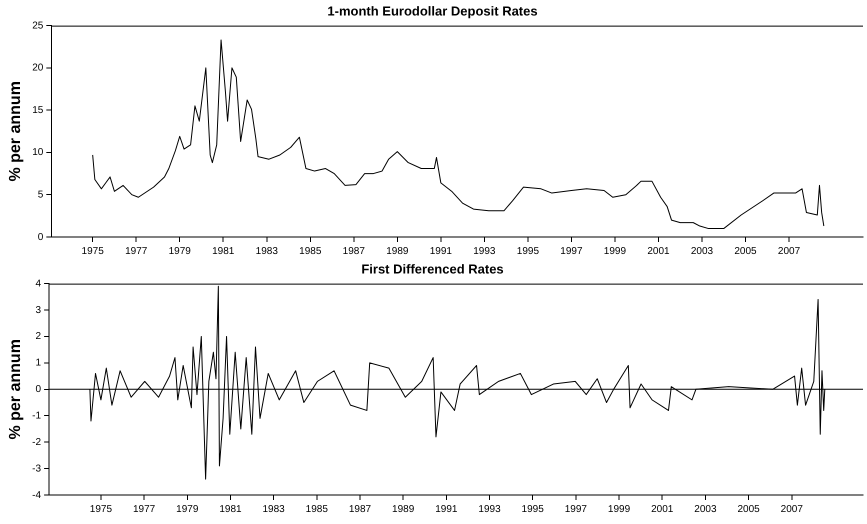 Image resolution: width=867 pixels, height=524 pixels. What do you see at coordinates (38, 152) in the screenshot?
I see `y-tick-label: 10` at bounding box center [38, 152].